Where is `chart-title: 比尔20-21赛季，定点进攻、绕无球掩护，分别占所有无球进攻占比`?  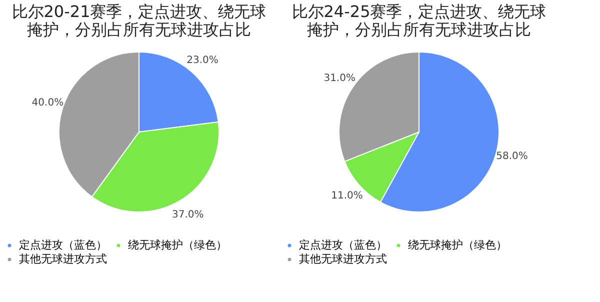
chart-title: 比尔20-21赛季，定点进攻、绕无球掩护，分别占所有无球进攻占比 is located at coordinates (139, 20).